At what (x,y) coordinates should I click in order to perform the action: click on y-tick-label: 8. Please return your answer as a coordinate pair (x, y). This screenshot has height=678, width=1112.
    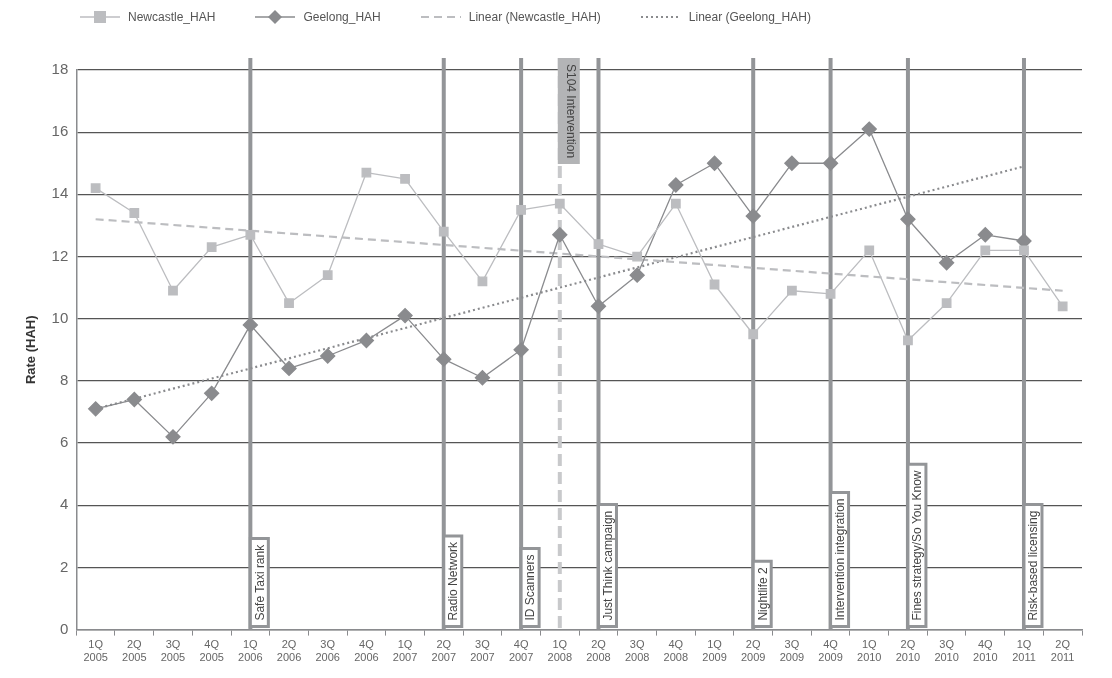
    Looking at the image, I should click on (64, 380).